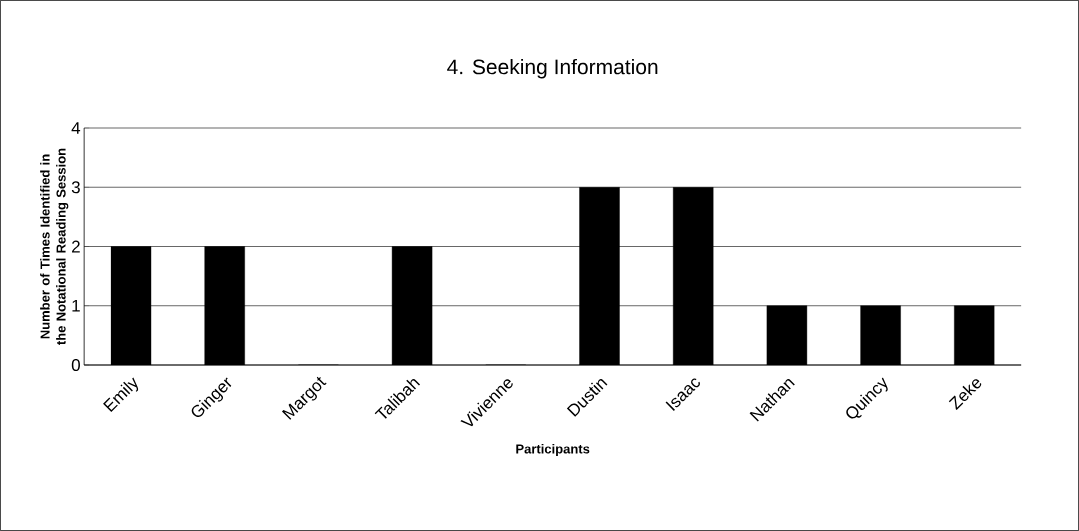  I want to click on chart-title: 4. Seeking Information, so click(552, 68).